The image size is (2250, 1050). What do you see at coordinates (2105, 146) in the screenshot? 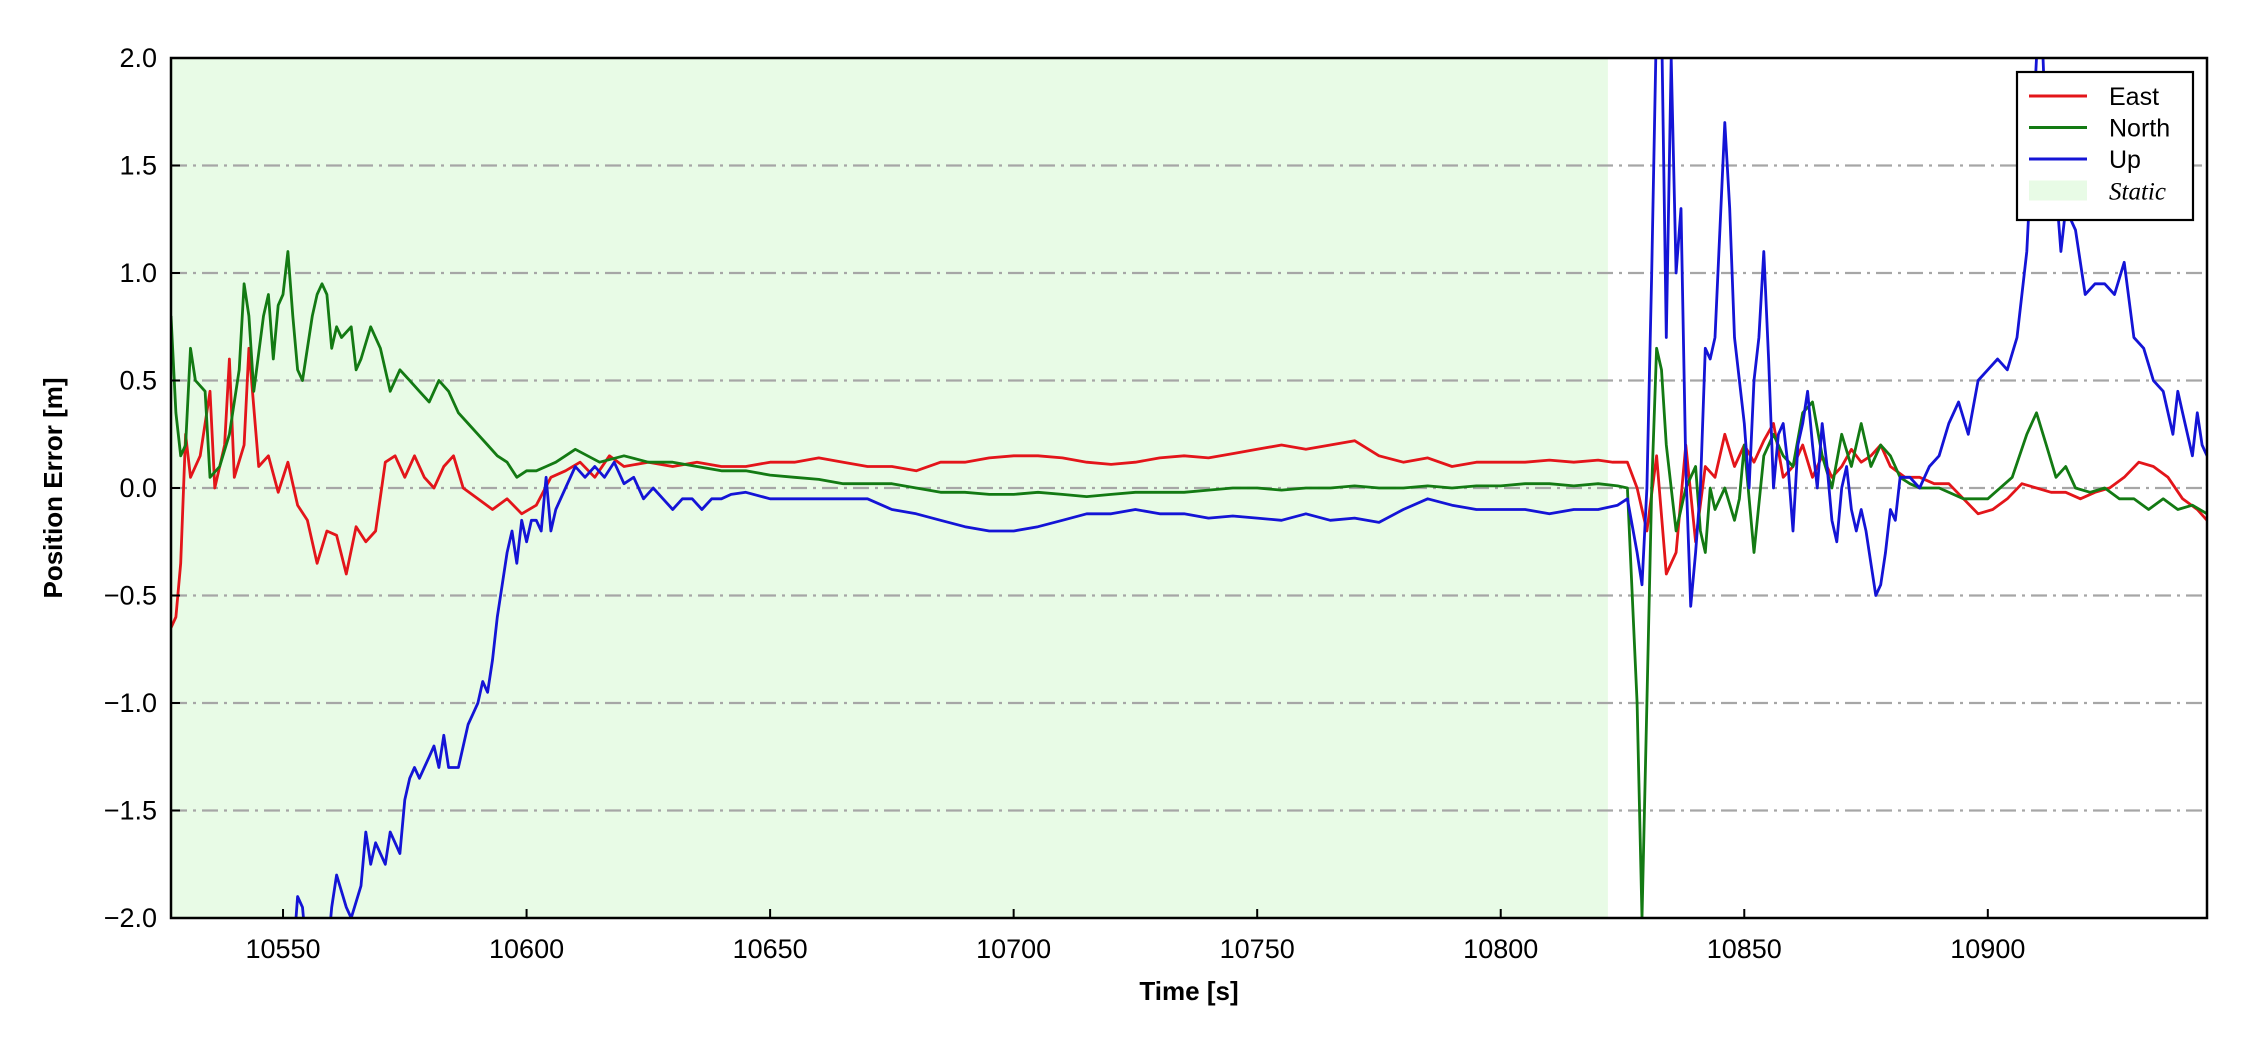
I see `legend: East North Up Static` at bounding box center [2105, 146].